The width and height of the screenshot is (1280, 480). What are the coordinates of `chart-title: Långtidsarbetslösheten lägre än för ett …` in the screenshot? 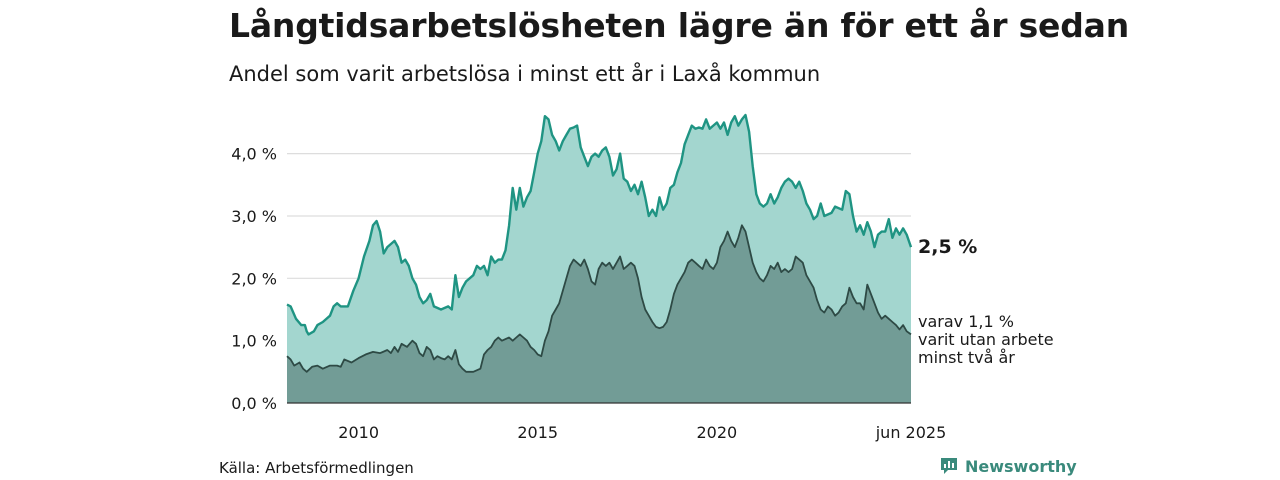 It's located at (679, 25).